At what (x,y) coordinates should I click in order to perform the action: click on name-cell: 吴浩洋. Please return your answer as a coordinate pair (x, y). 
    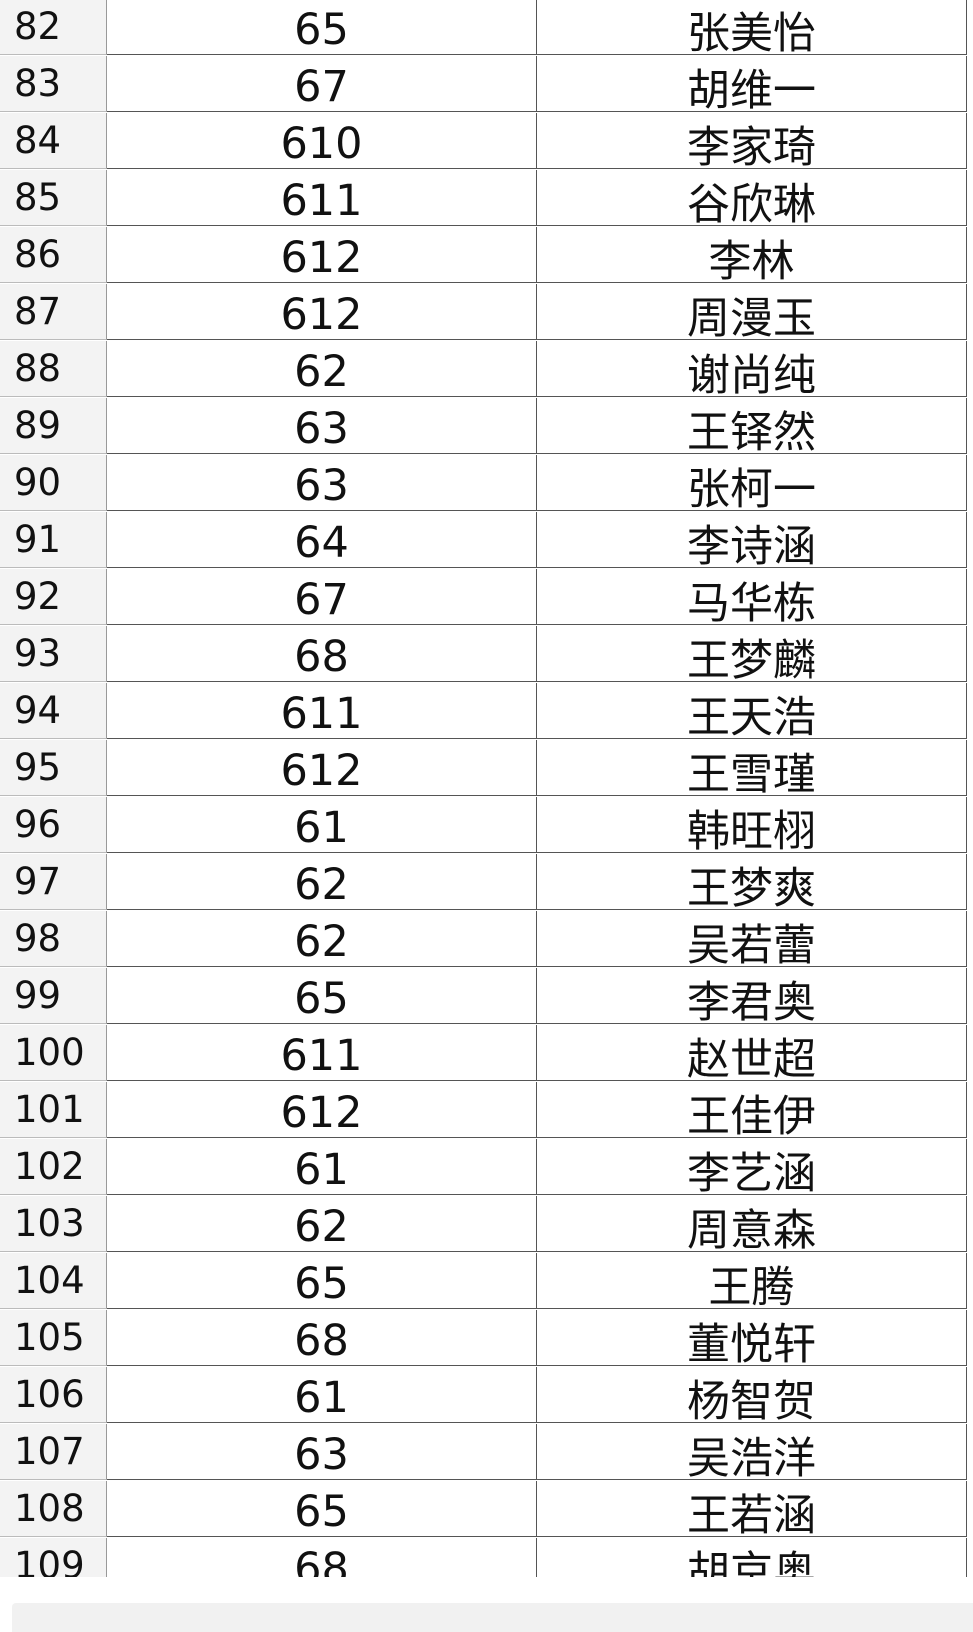
    Looking at the image, I should click on (752, 1454).